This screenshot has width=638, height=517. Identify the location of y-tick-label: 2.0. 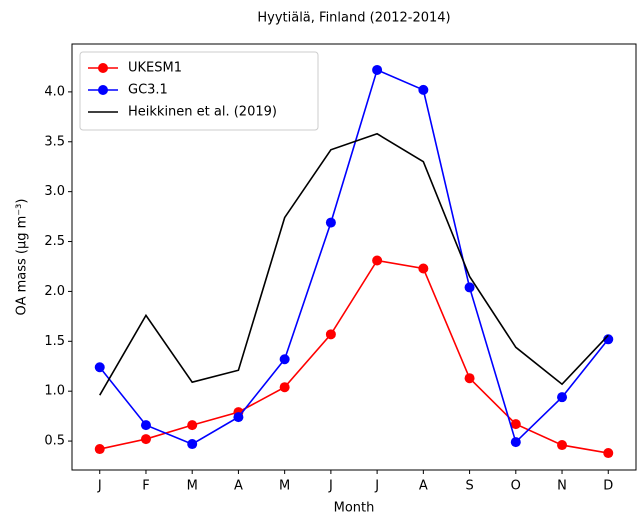
(54, 291).